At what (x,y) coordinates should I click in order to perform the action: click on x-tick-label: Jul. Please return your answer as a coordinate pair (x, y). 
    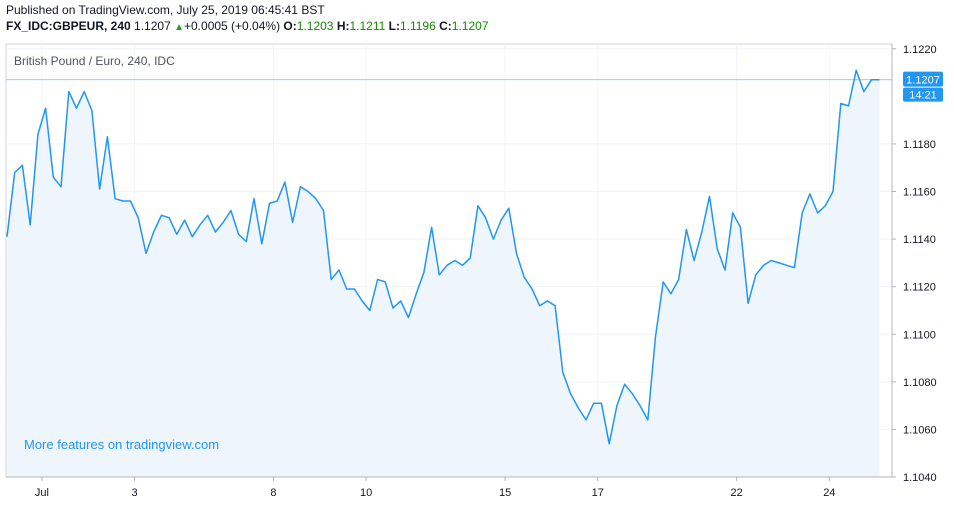
    Looking at the image, I should click on (42, 493).